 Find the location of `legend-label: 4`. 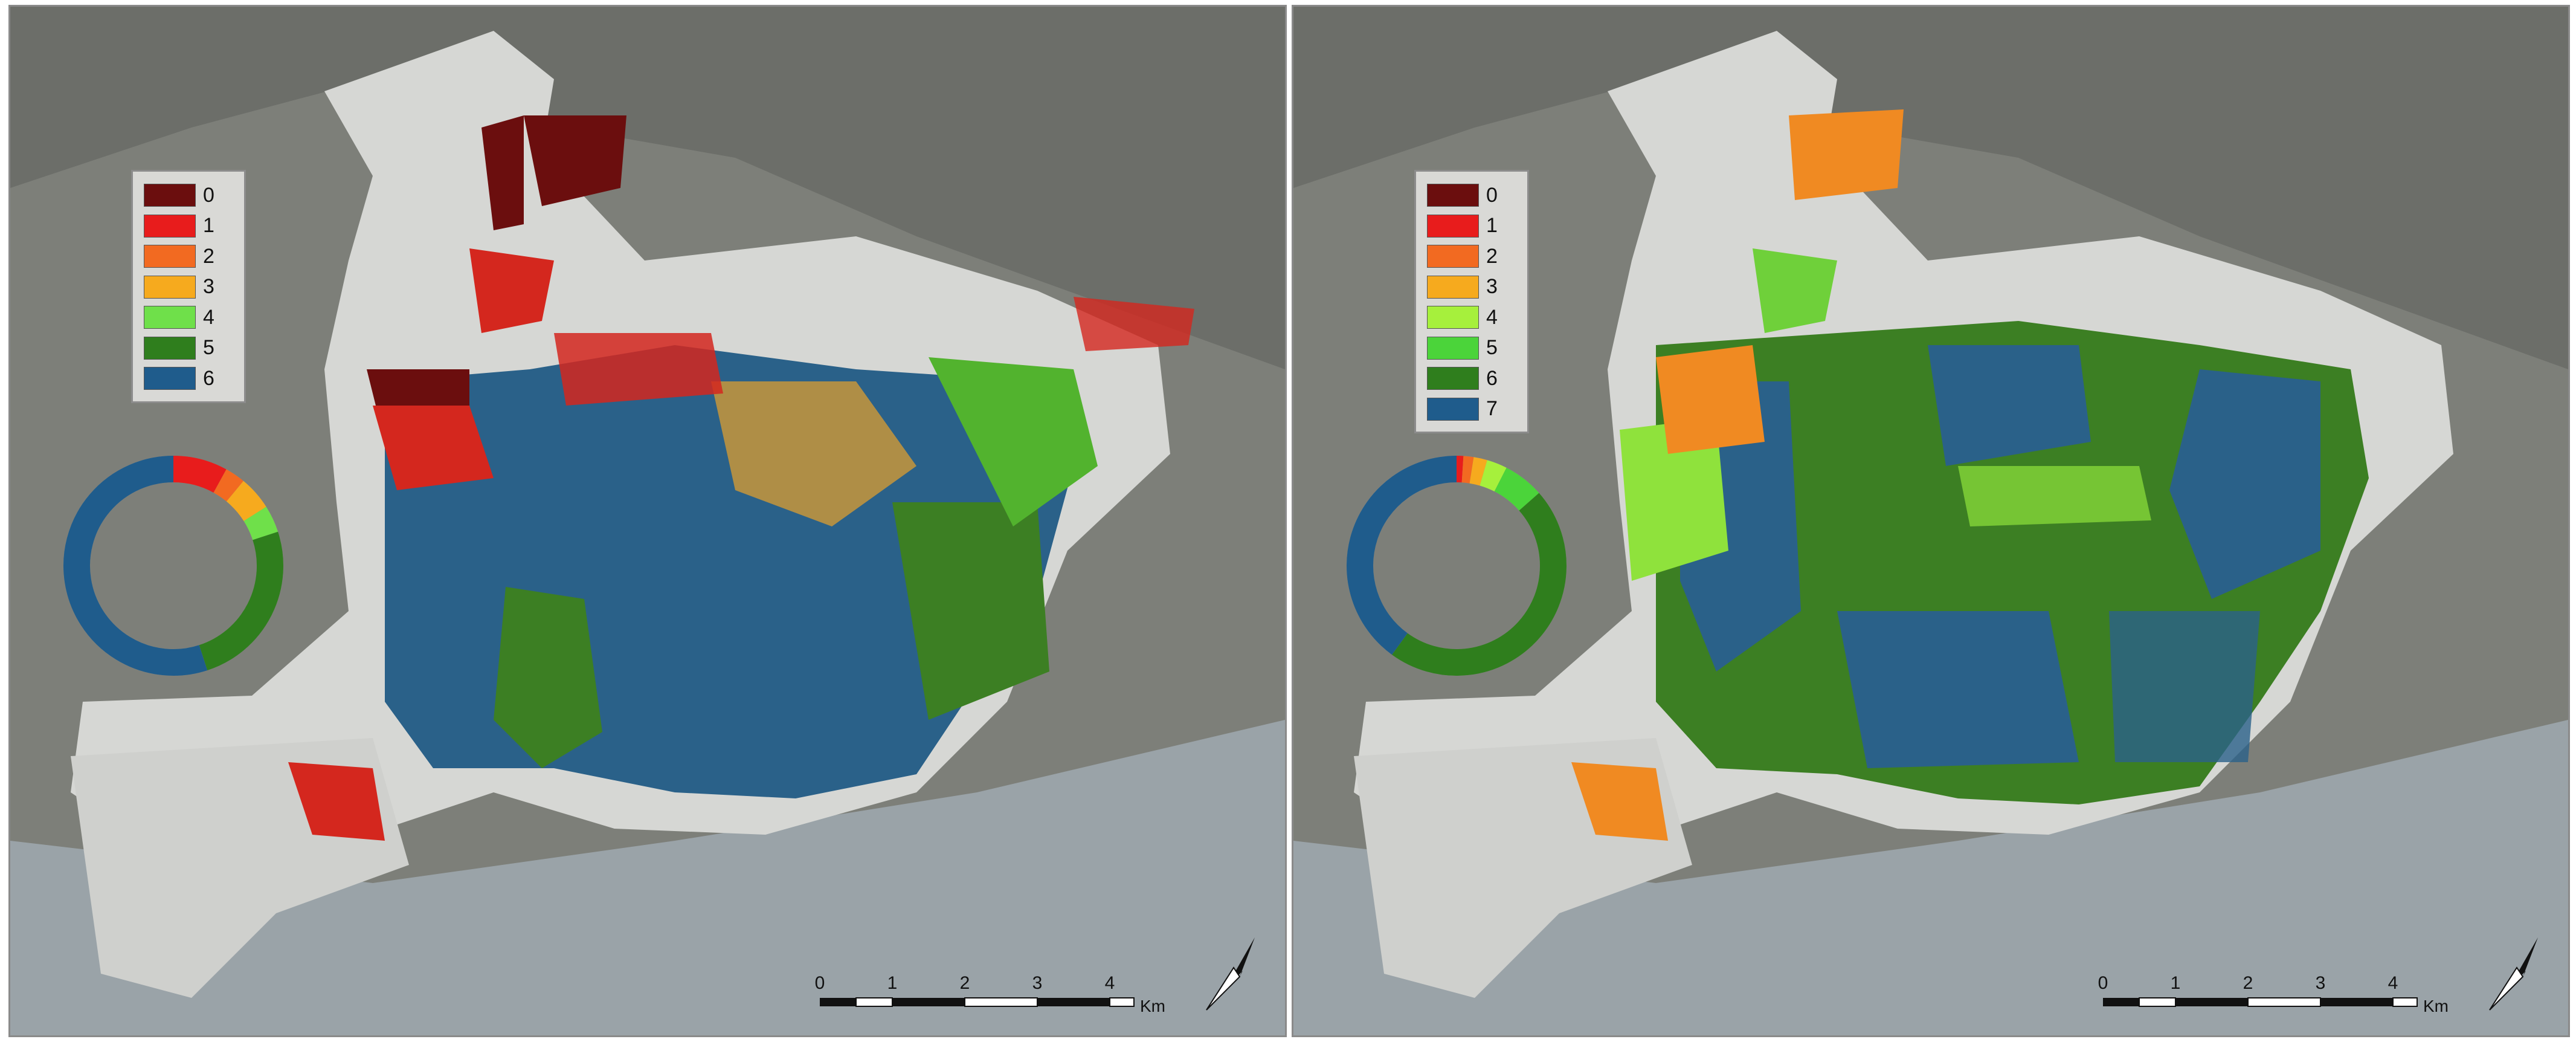

legend-label: 4 is located at coordinates (1492, 317).